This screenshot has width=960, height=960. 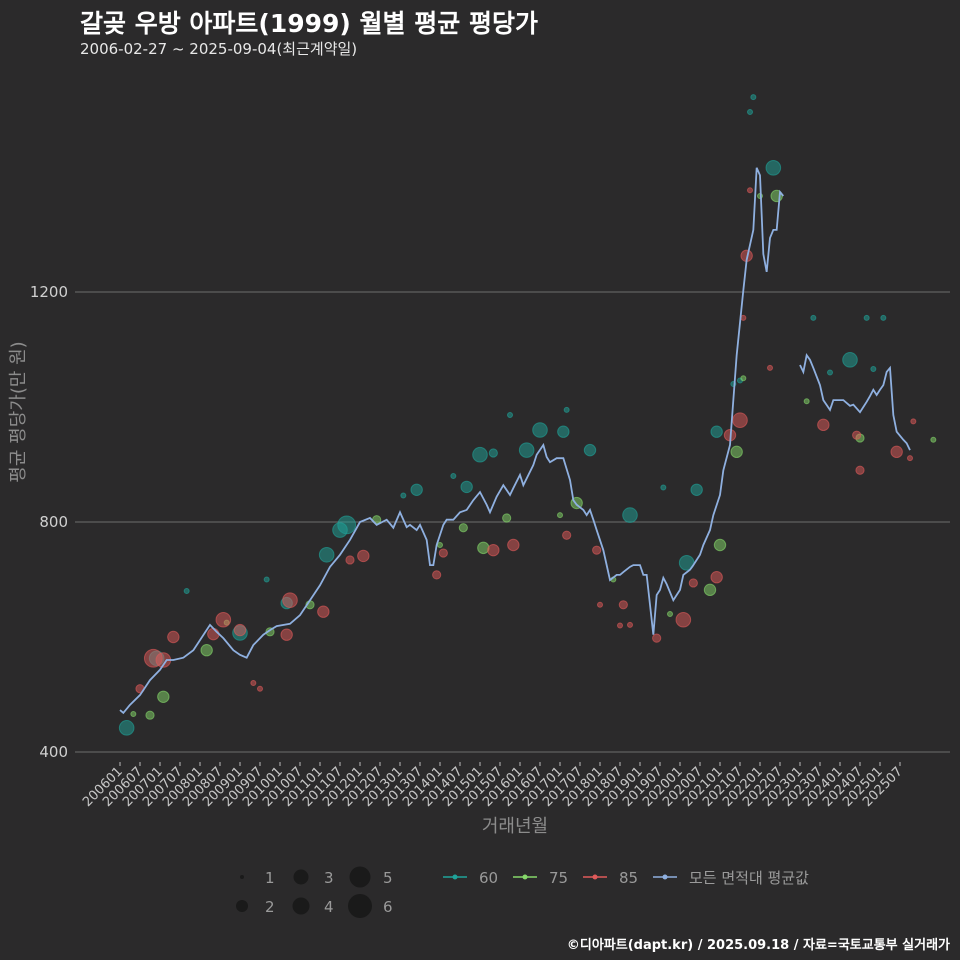 I want to click on y-tick-label: 400, so click(x=53, y=752).